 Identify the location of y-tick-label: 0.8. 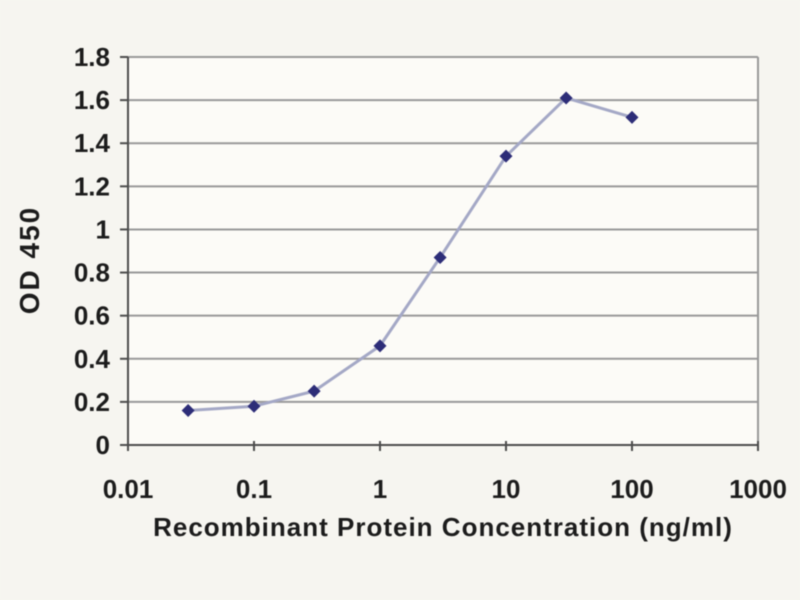
(92, 273).